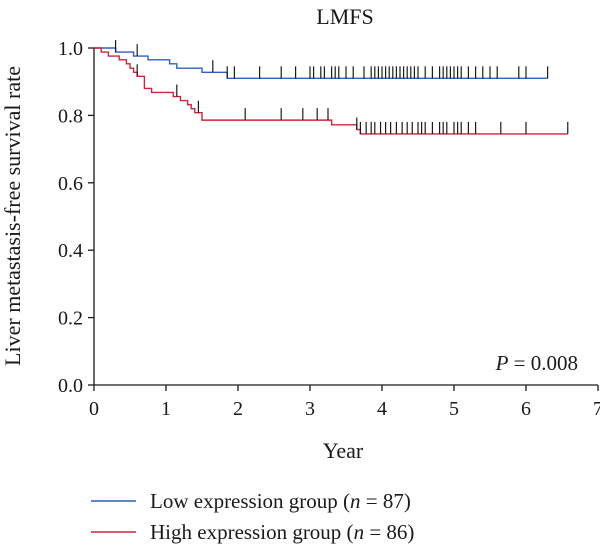  Describe the element at coordinates (166, 409) in the screenshot. I see `x-tick-label: 1` at that location.